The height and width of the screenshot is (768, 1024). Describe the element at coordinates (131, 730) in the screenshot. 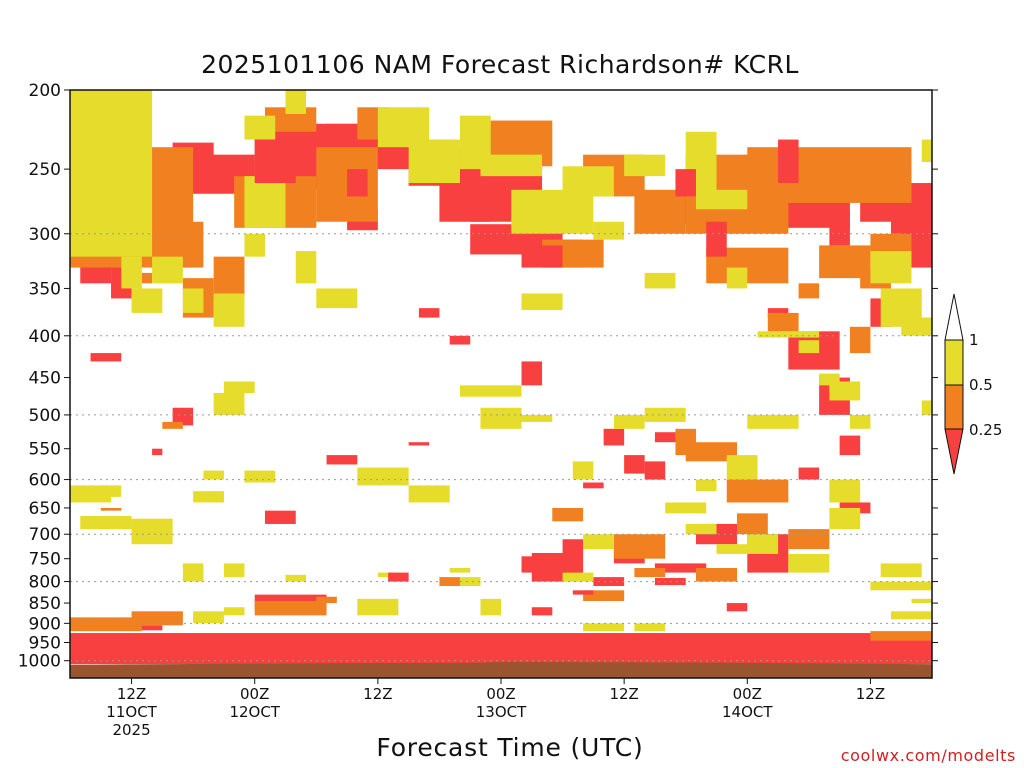

I see `x-tick-label: 2025` at that location.